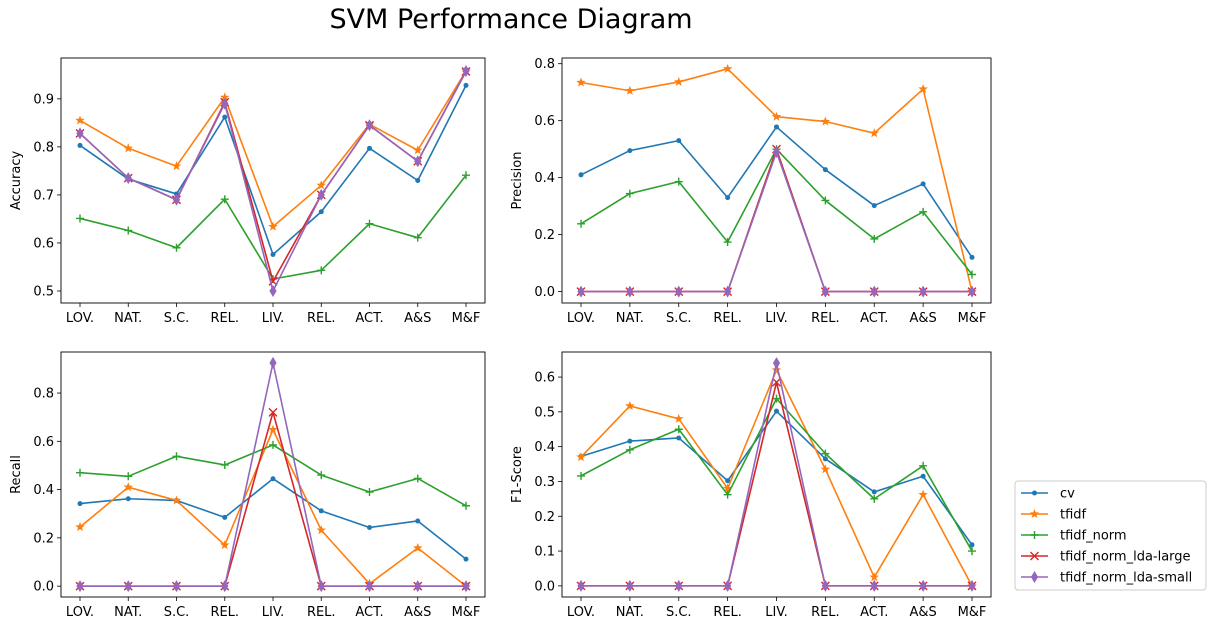 This screenshot has width=1217, height=631. What do you see at coordinates (517, 180) in the screenshot?
I see `y-axis-label: Precision` at bounding box center [517, 180].